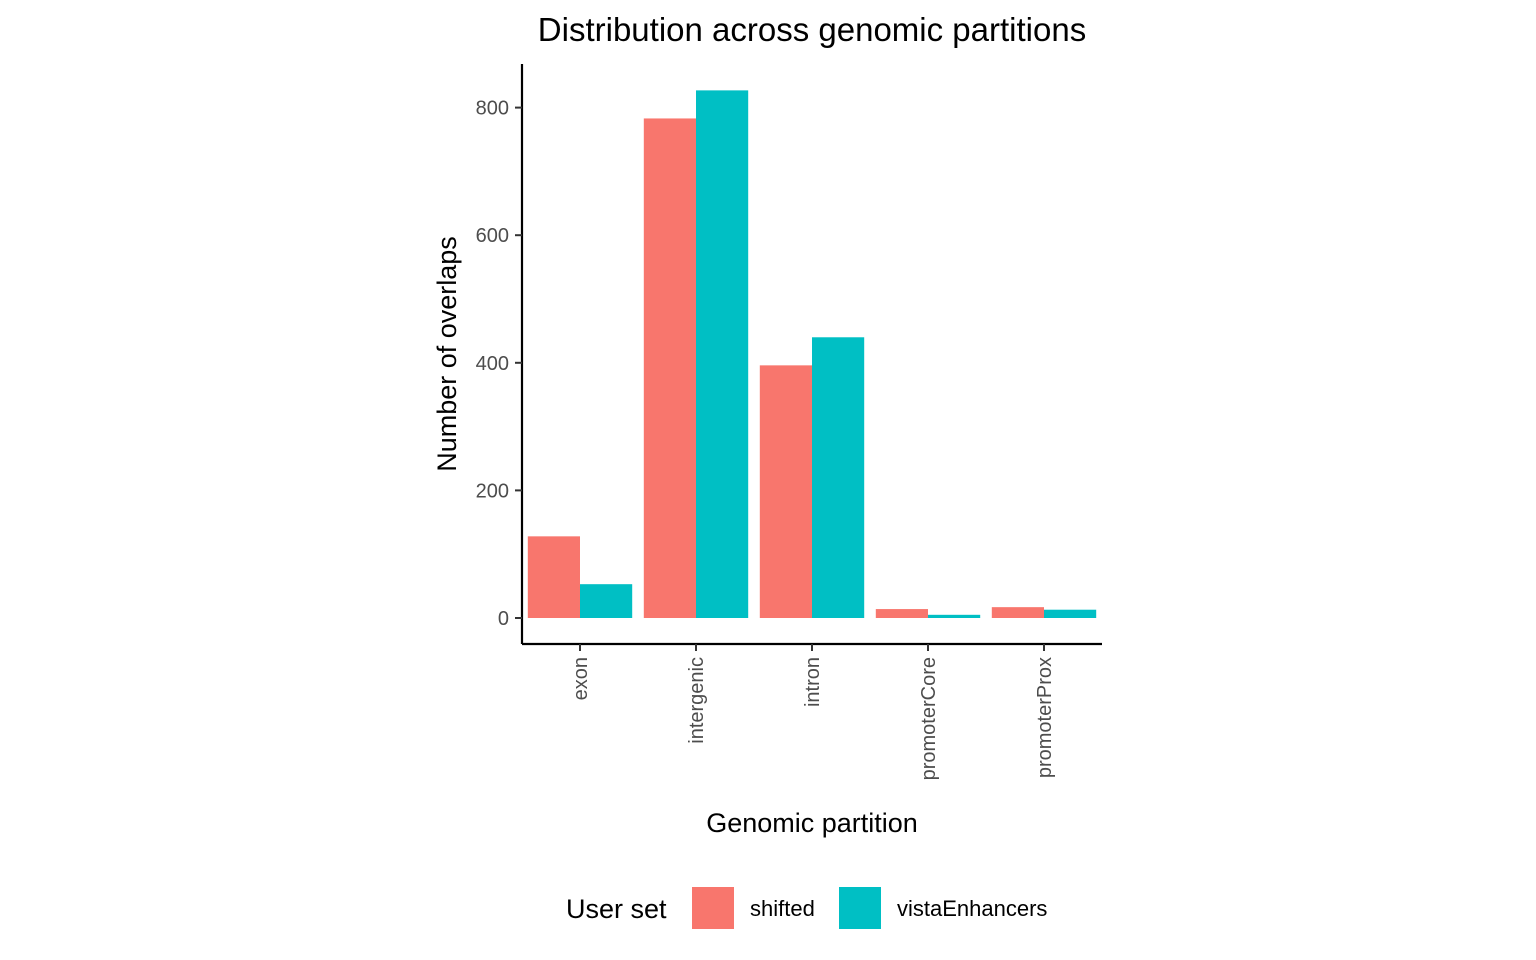 The image size is (1536, 960). Describe the element at coordinates (492, 109) in the screenshot. I see `y-tick-label: 800` at that location.